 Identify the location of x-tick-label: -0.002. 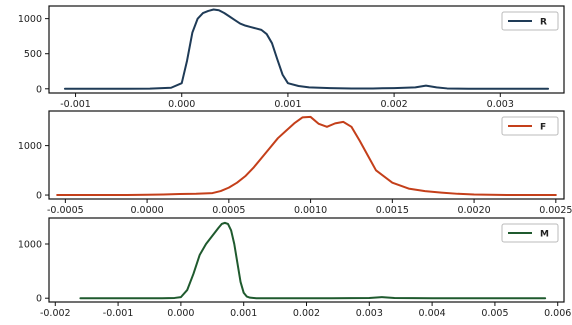
(55, 313).